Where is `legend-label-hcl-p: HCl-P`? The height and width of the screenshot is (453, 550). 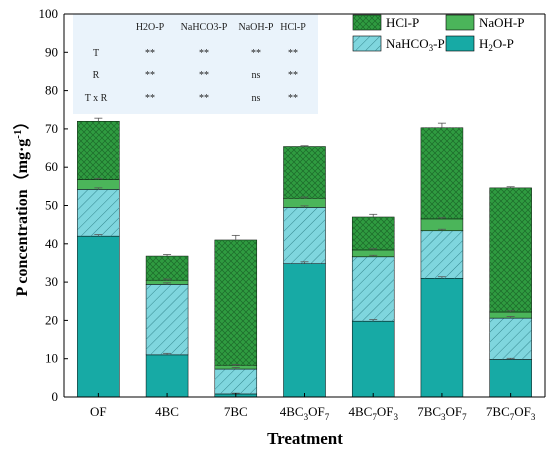
legend-label-hcl-p: HCl-P is located at coordinates (402, 22).